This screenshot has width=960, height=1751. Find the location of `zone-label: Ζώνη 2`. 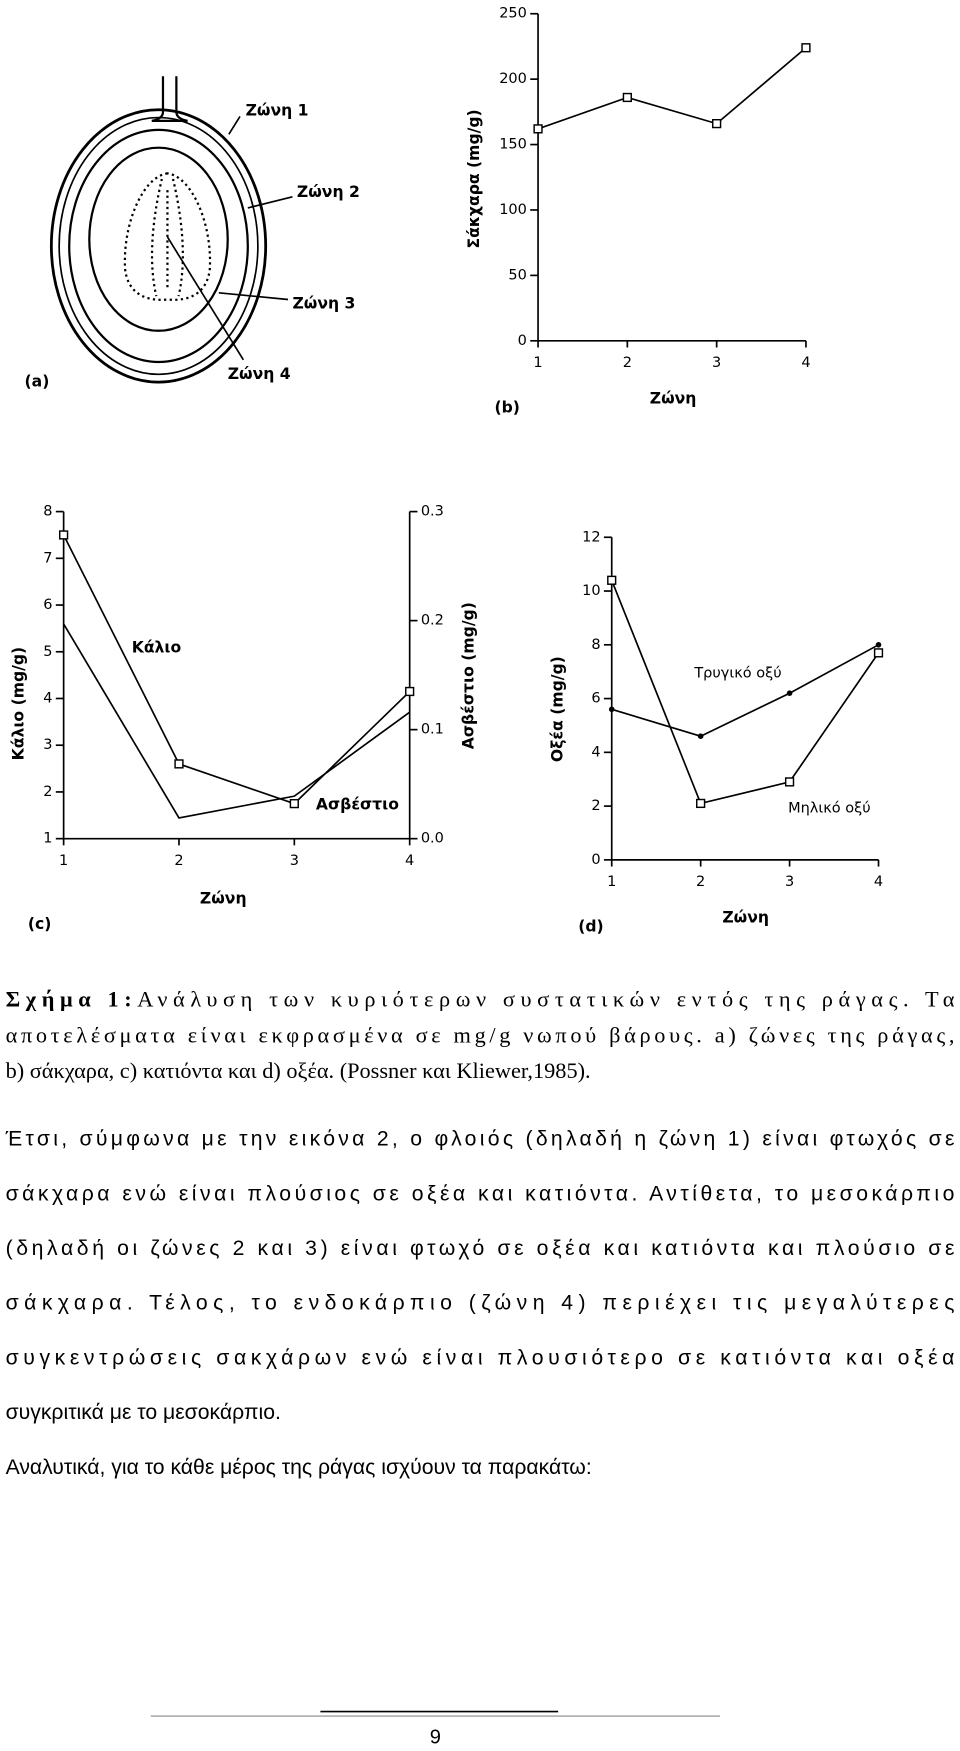

zone-label: Ζώνη 2 is located at coordinates (328, 192).